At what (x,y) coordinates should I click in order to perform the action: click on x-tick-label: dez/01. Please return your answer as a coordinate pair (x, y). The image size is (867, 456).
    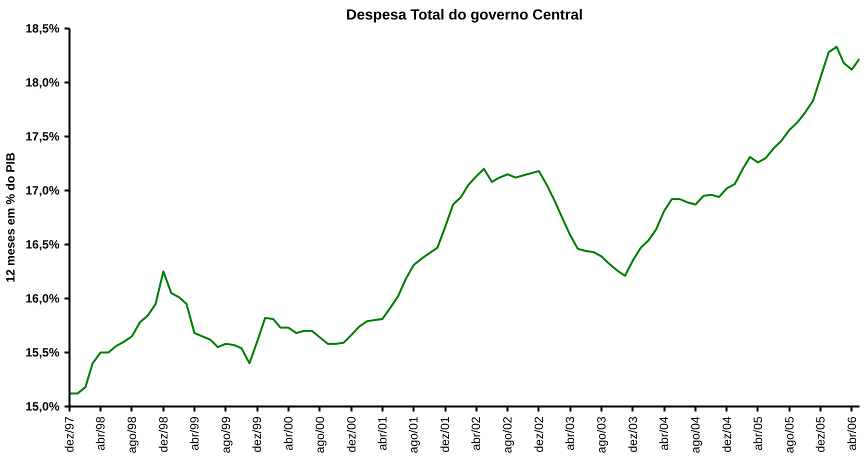
    Looking at the image, I should click on (445, 434).